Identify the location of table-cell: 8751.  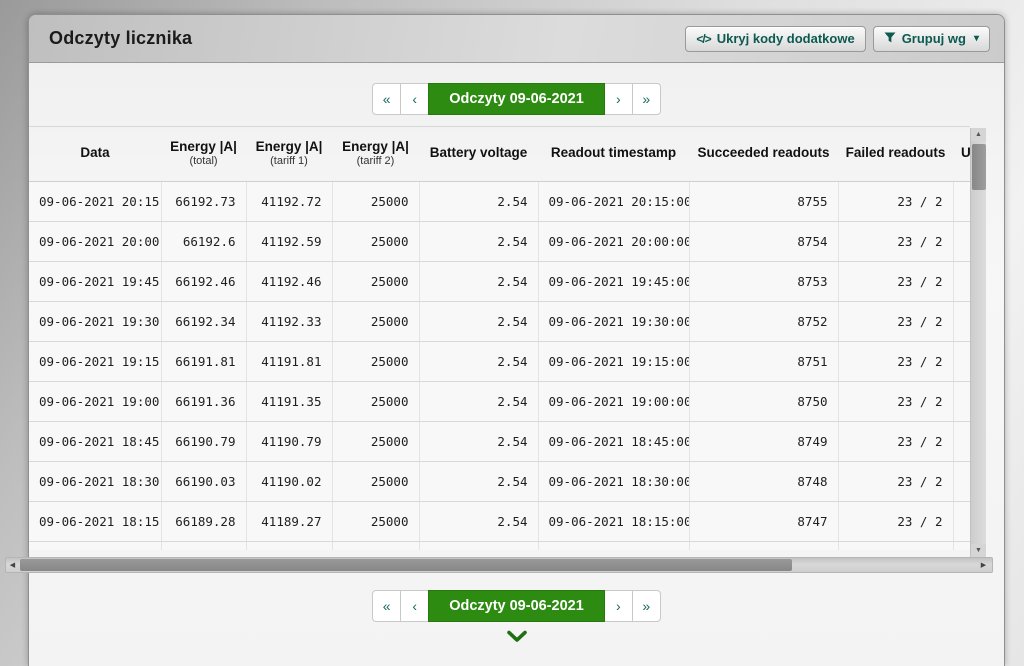
(764, 361).